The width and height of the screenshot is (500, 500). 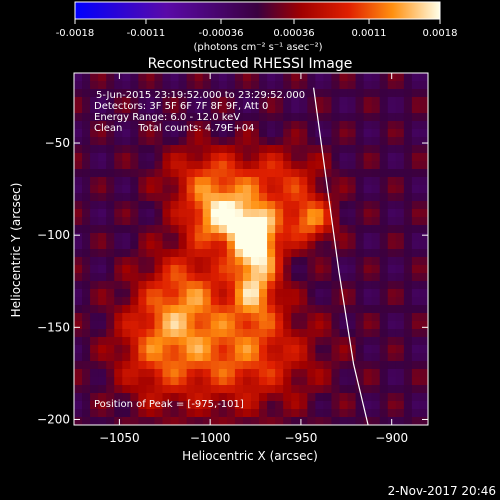 I want to click on annotation-time: 5-Jun-2015 23:19:52.000 to 23:29:52.000, so click(x=200, y=95).